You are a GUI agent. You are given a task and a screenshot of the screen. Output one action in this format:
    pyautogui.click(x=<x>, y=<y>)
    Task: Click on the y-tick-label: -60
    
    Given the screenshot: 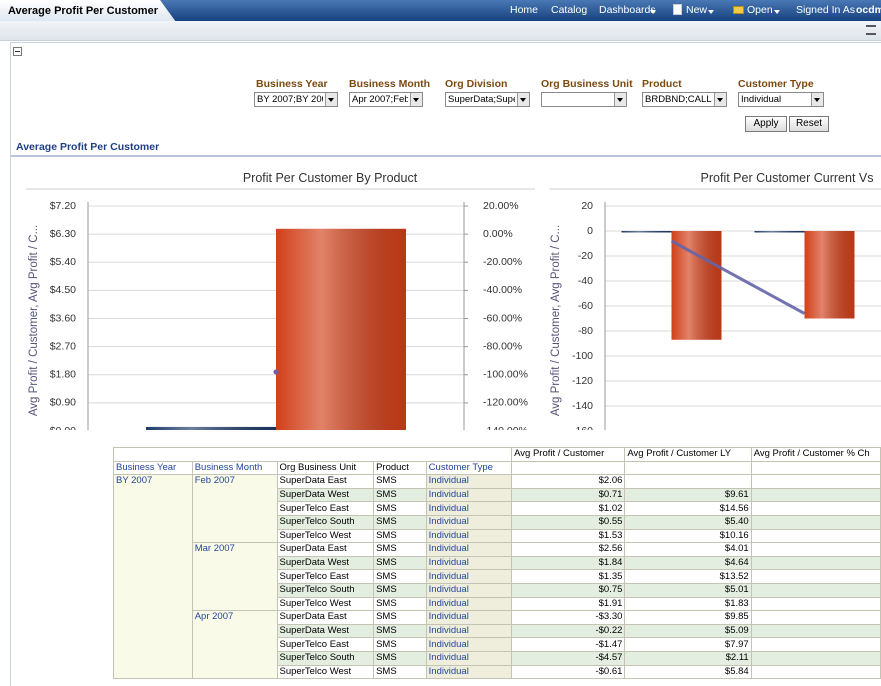 What is the action you would take?
    pyautogui.click(x=585, y=306)
    